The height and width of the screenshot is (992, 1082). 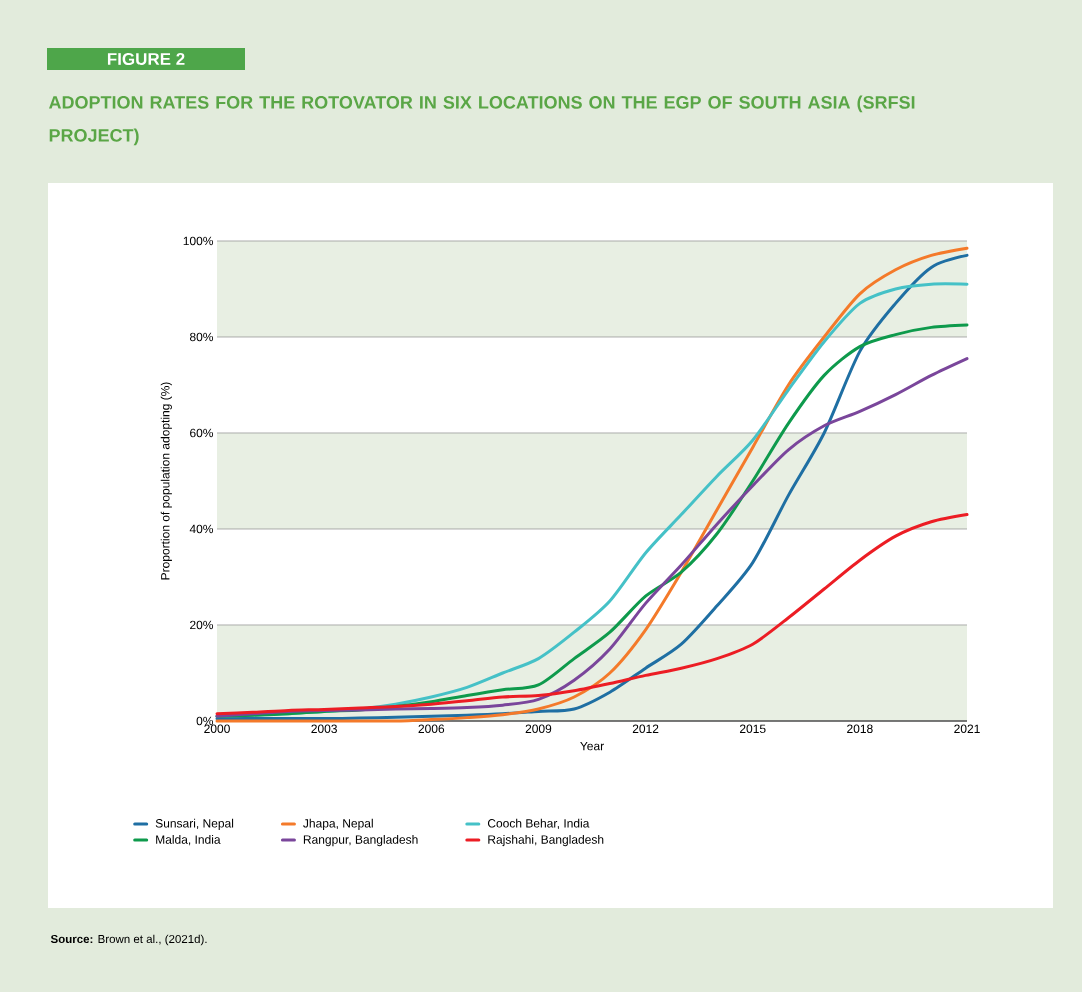 What do you see at coordinates (202, 625) in the screenshot?
I see `y-tick-label: 20%` at bounding box center [202, 625].